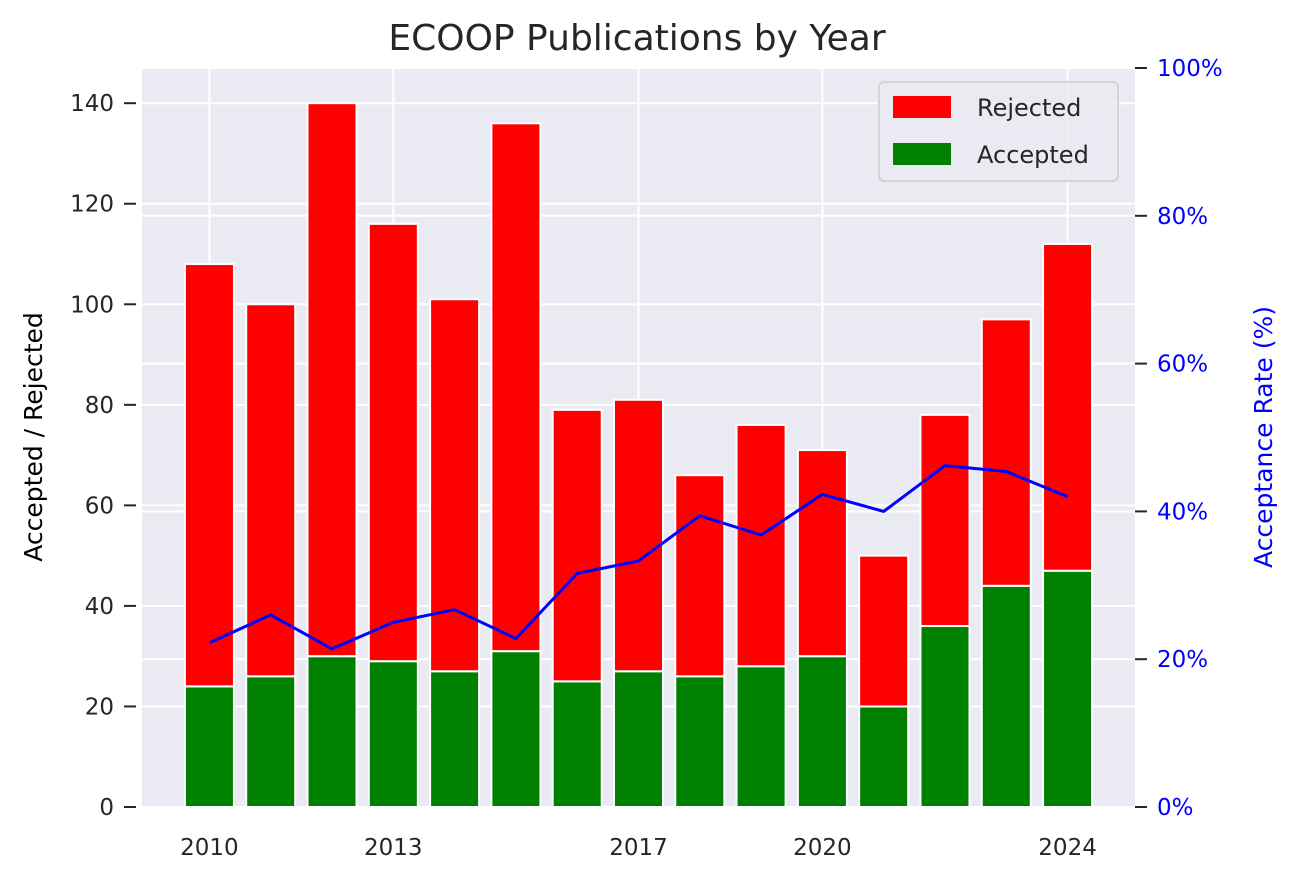  Describe the element at coordinates (103, 456) in the screenshot. I see `left-axis: 0 20 40 60 80 100 120 140` at that location.